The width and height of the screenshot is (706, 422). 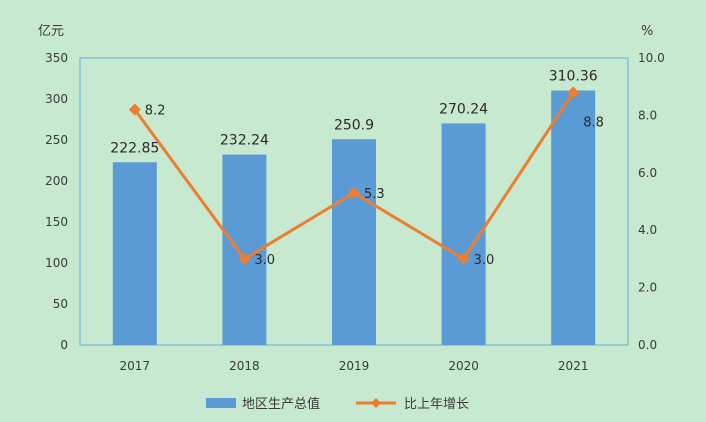 I want to click on x-tick-label: 2017, so click(x=135, y=366).